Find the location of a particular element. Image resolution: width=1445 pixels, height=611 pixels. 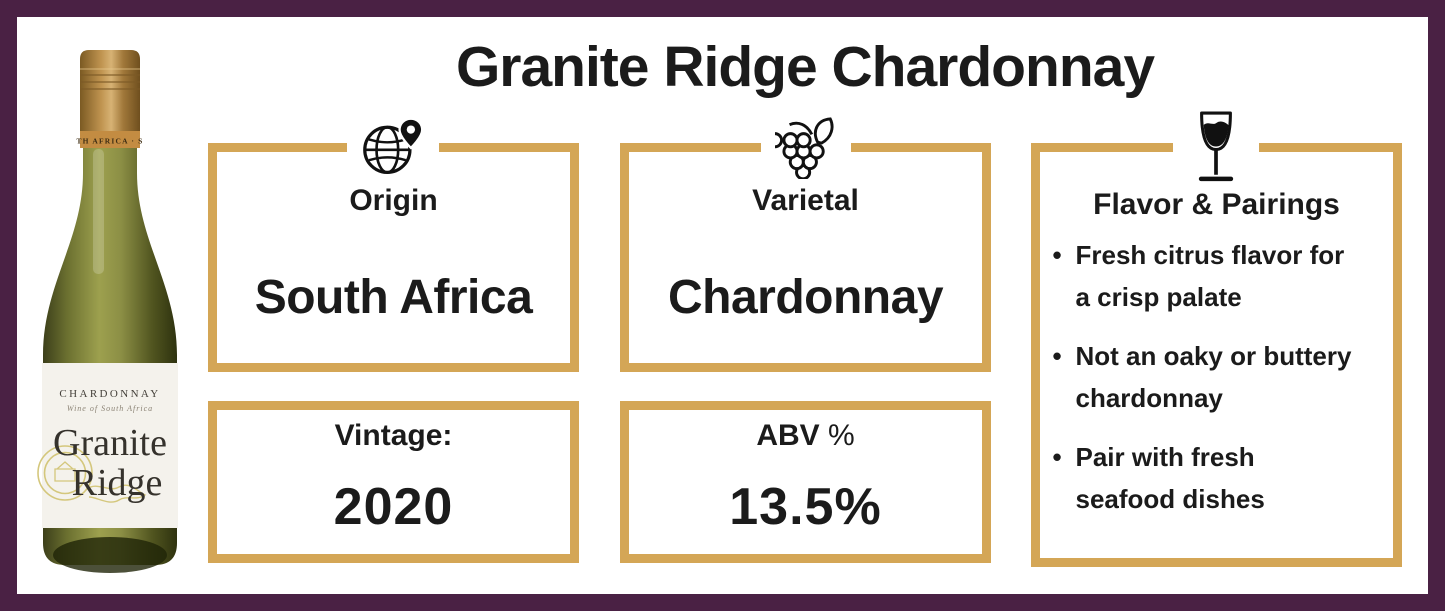

cap-band is located at coordinates (110, 139).